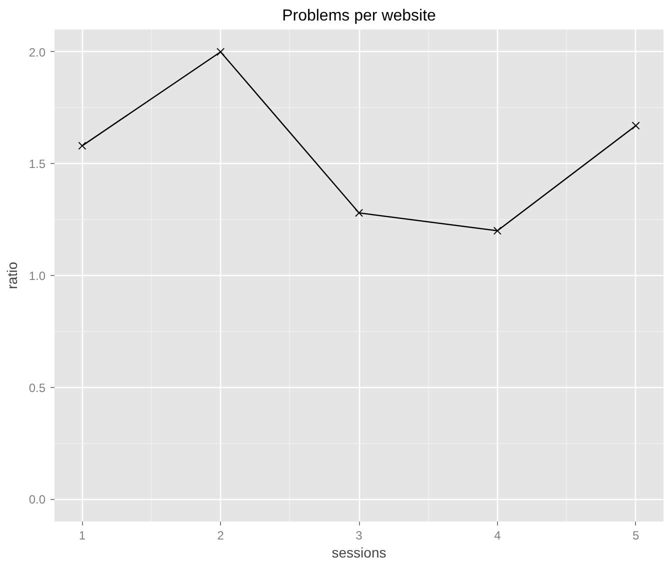 The height and width of the screenshot is (563, 665). Describe the element at coordinates (37, 387) in the screenshot. I see `y-tick-label: 0.5` at that location.